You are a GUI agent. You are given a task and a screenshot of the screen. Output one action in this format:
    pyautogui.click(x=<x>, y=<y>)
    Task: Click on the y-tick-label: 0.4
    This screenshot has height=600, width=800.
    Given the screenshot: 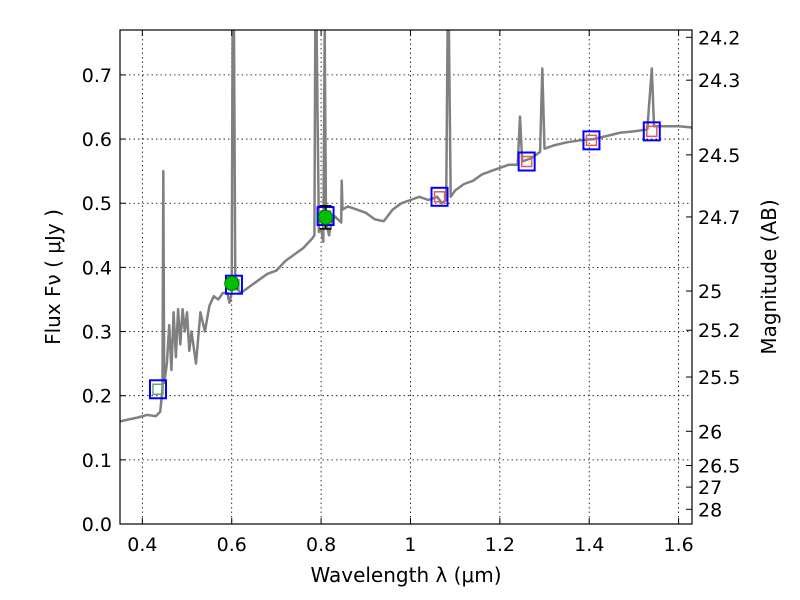 What is the action you would take?
    pyautogui.click(x=97, y=268)
    